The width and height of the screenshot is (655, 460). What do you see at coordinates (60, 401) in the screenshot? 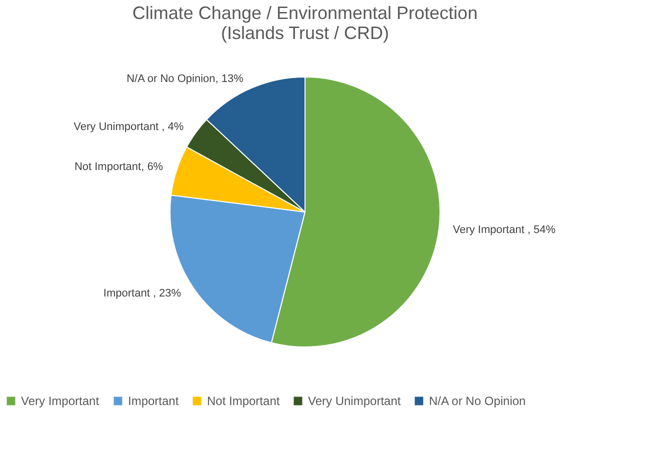
I see `legend-label: Very Important` at bounding box center [60, 401].